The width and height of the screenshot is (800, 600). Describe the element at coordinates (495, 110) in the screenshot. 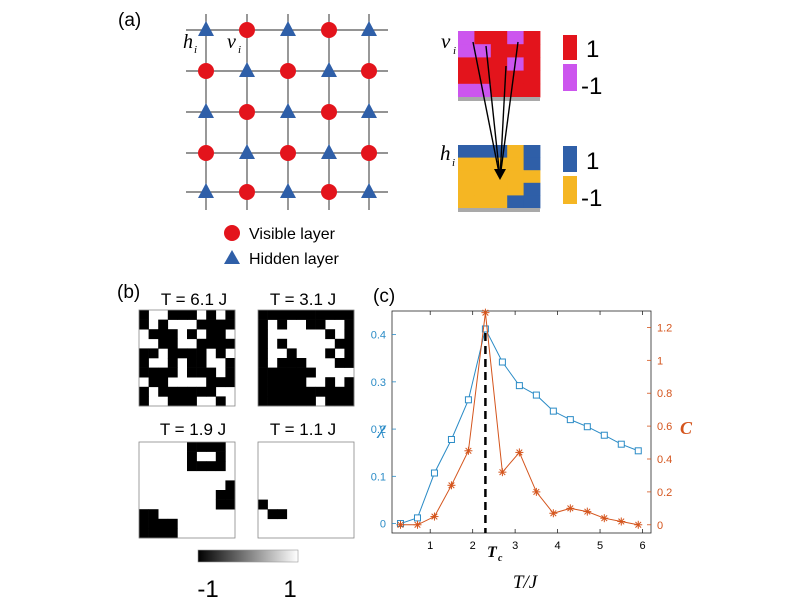

I see `connection-arrows` at that location.